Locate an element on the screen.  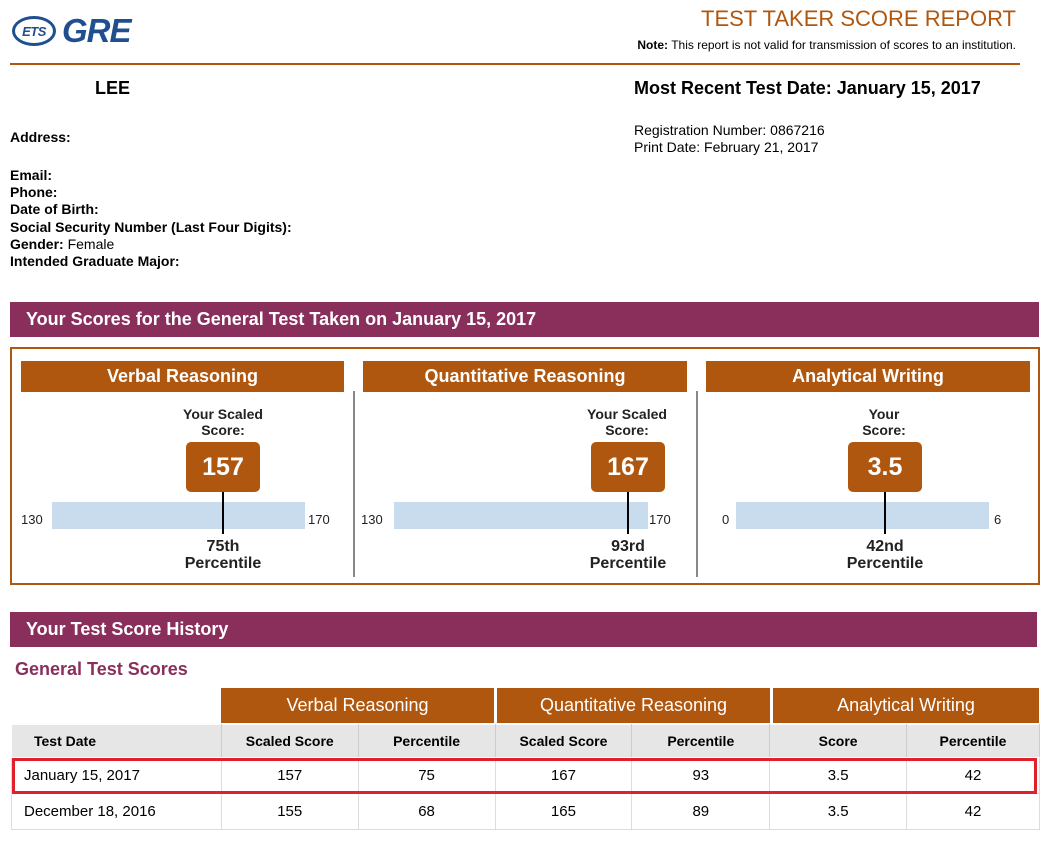
table-row: January 15, 2017 157 75 167 93 3.5 42 is located at coordinates (525, 775).